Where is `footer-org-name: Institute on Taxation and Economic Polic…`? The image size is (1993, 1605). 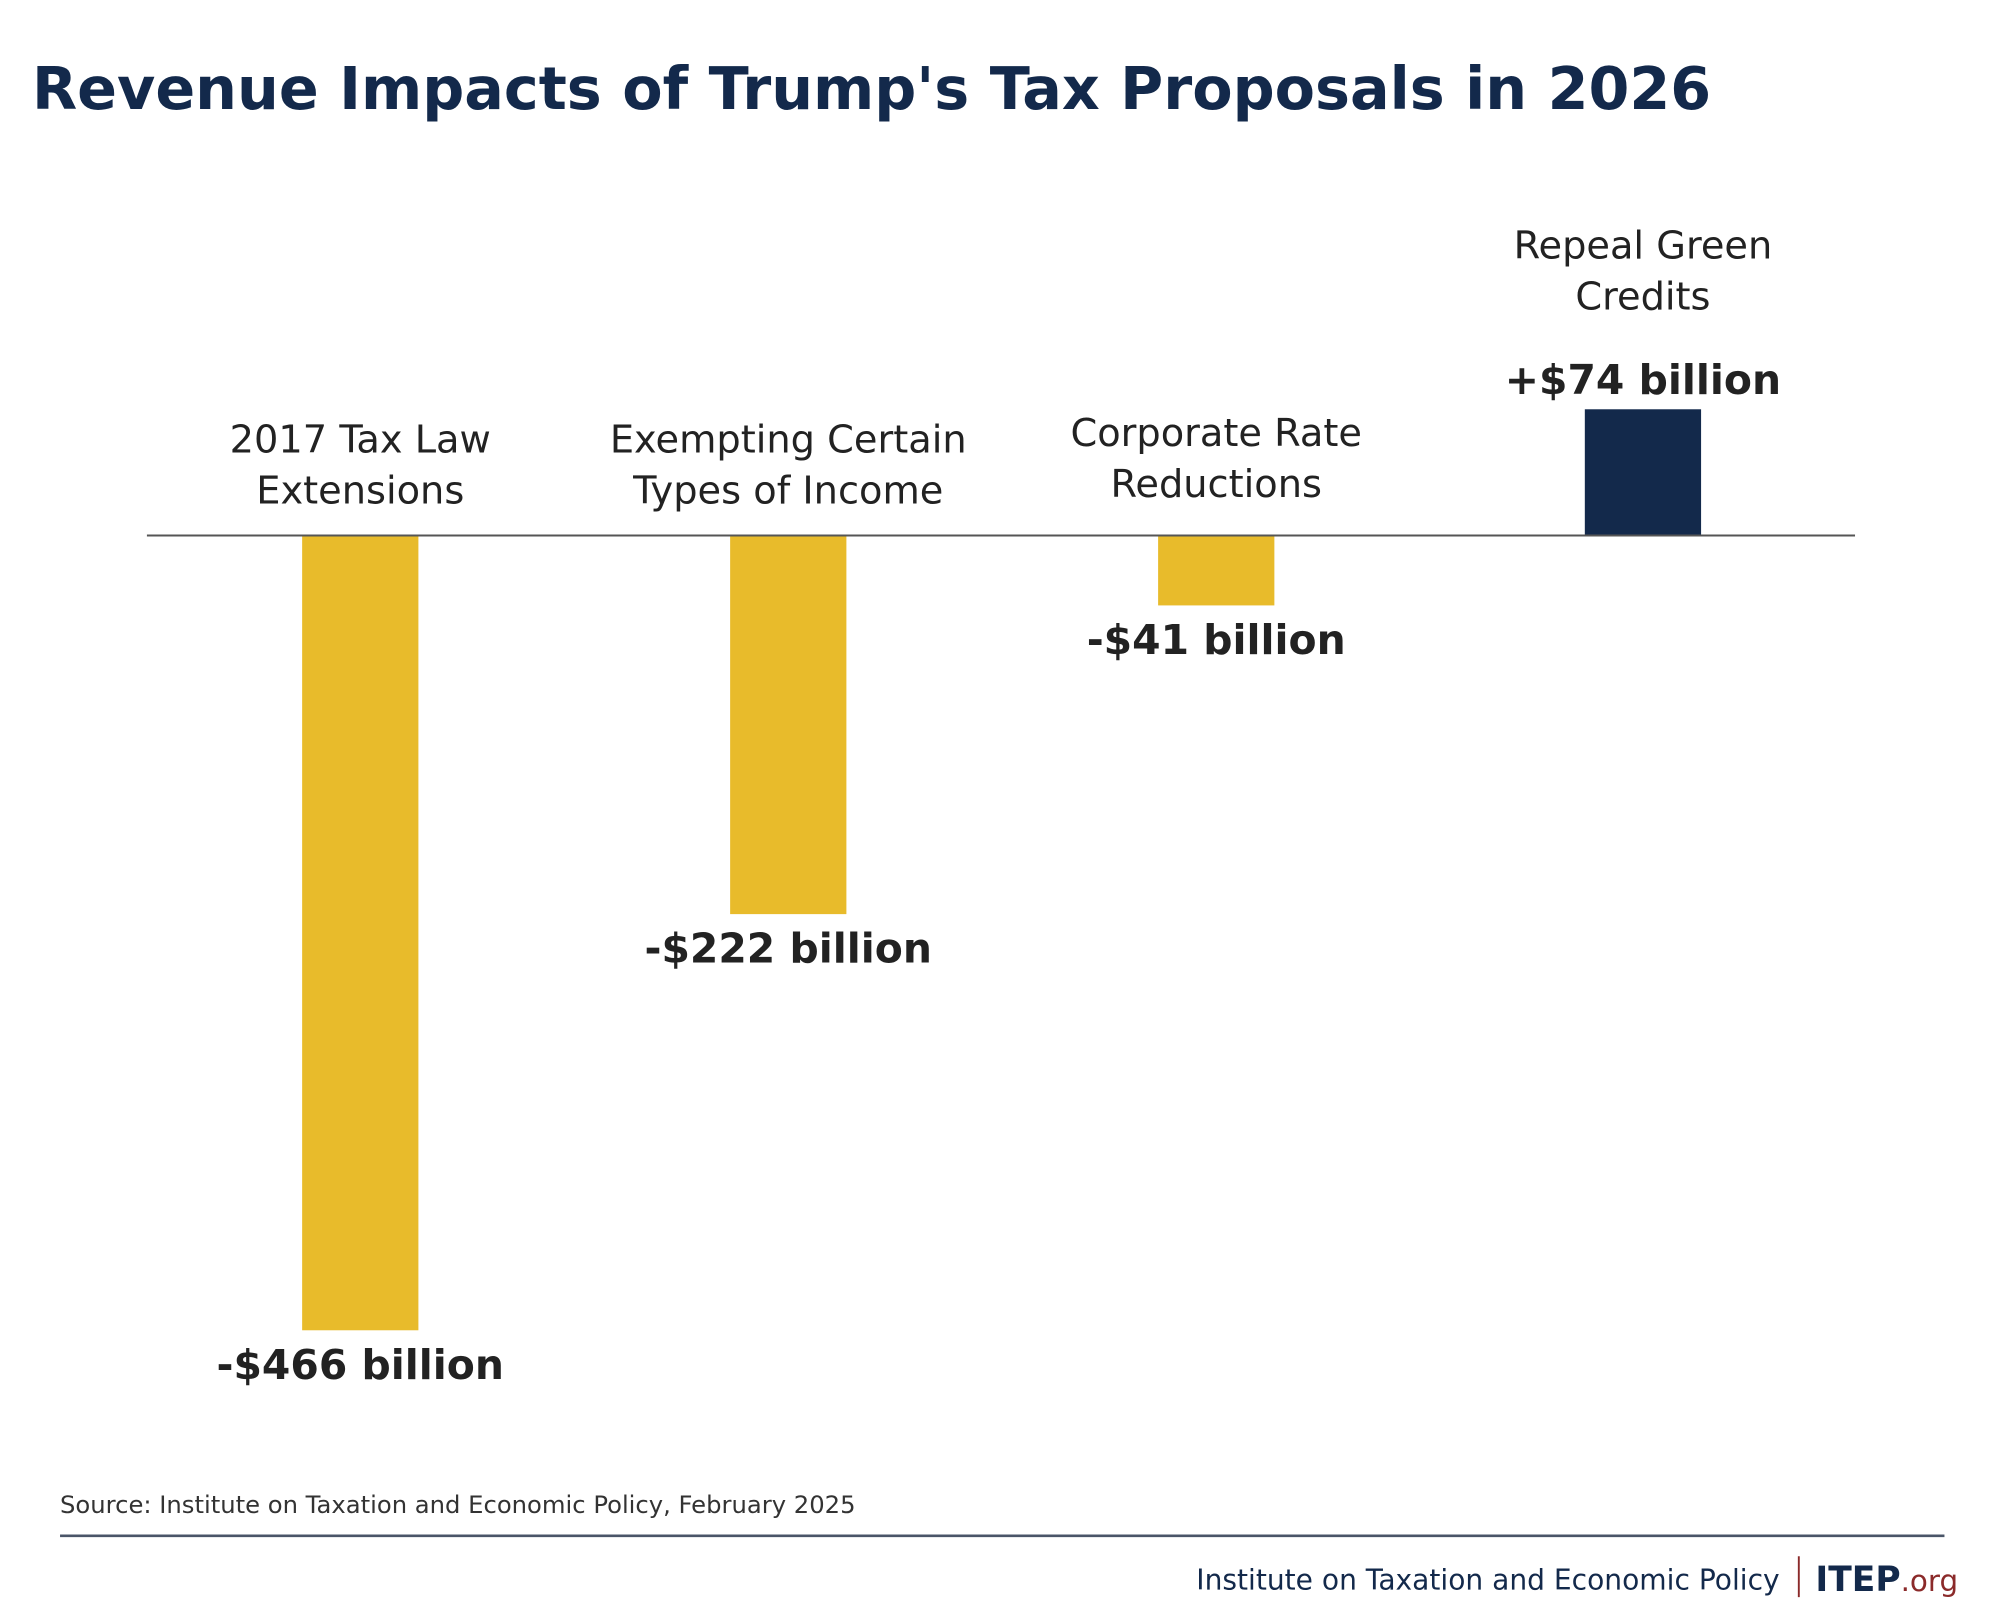 footer-org-name: Institute on Taxation and Economic Polic… is located at coordinates (1487, 1579).